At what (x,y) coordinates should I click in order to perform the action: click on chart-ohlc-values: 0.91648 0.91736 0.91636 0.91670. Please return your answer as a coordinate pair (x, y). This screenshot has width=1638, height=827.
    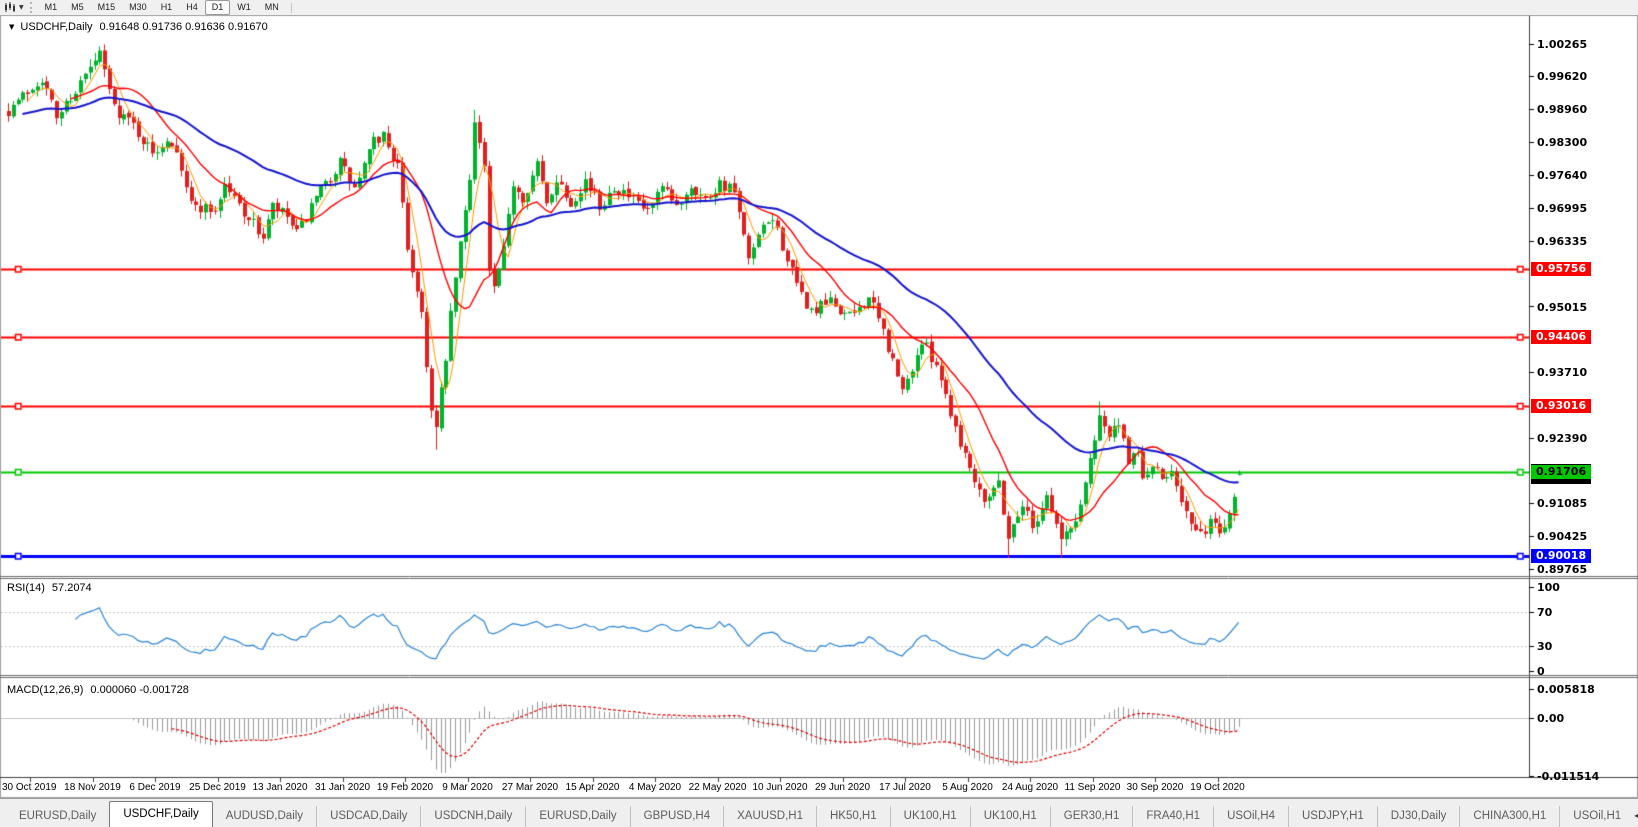
    Looking at the image, I should click on (183, 27).